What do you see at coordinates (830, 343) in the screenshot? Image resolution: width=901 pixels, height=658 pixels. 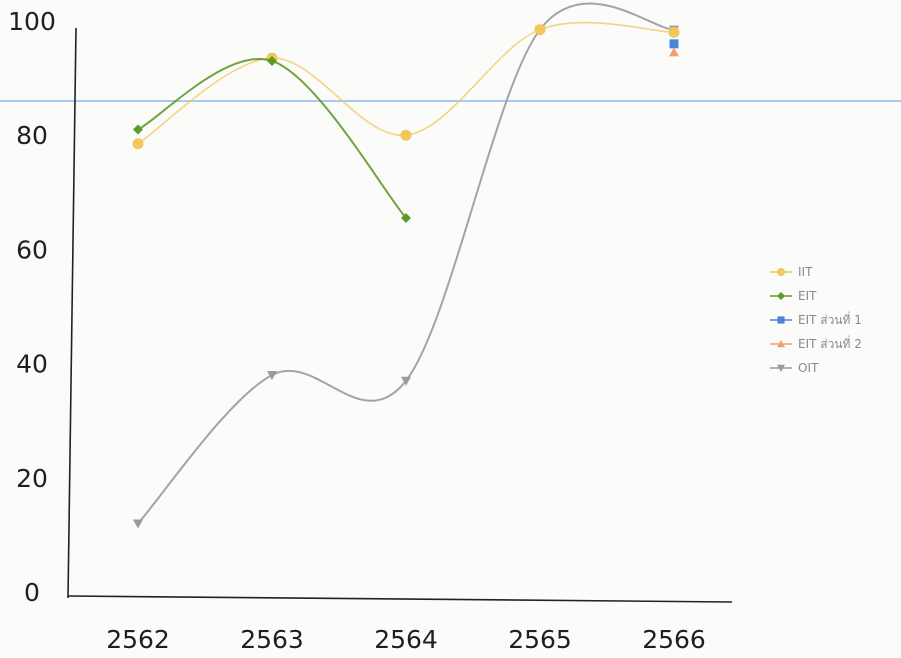 I see `legend-label: EIT ส่วนที่ 2` at bounding box center [830, 343].